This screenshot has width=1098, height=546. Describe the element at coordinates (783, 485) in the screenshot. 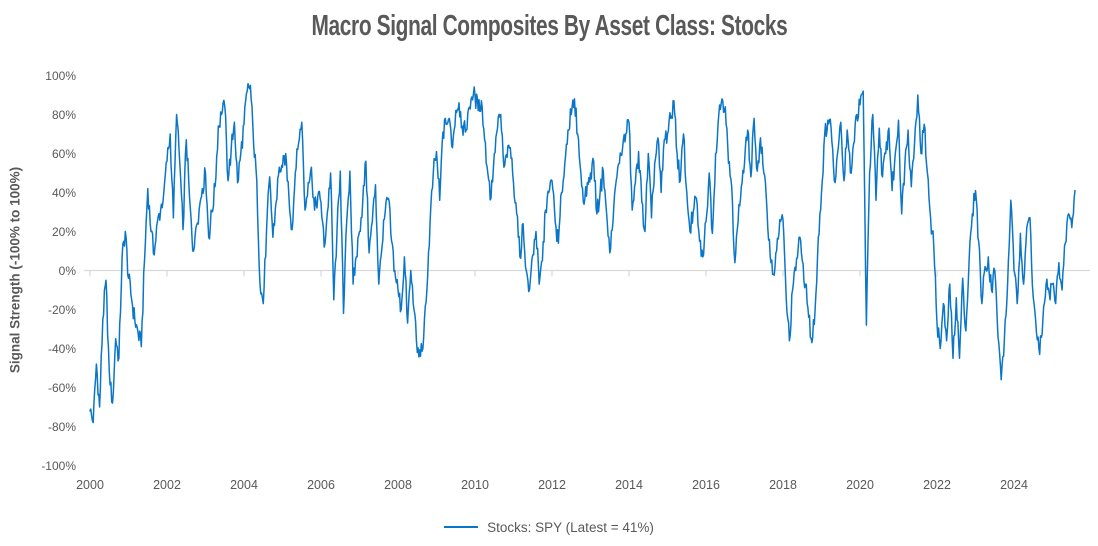

I see `x-tick-label: 2018` at that location.